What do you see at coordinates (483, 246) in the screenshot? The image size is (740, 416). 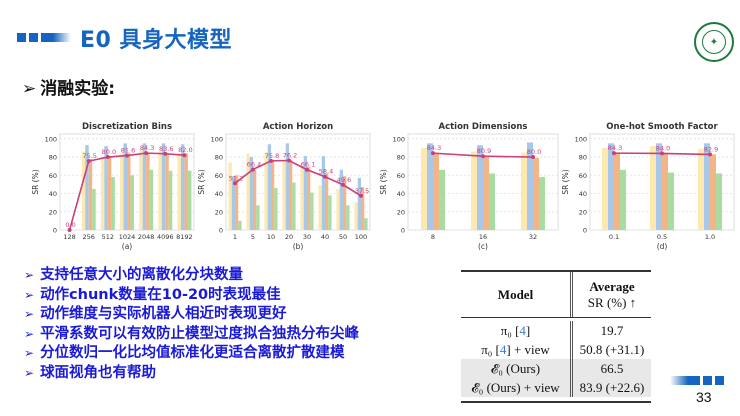 I see `svg-text: (c)` at bounding box center [483, 246].